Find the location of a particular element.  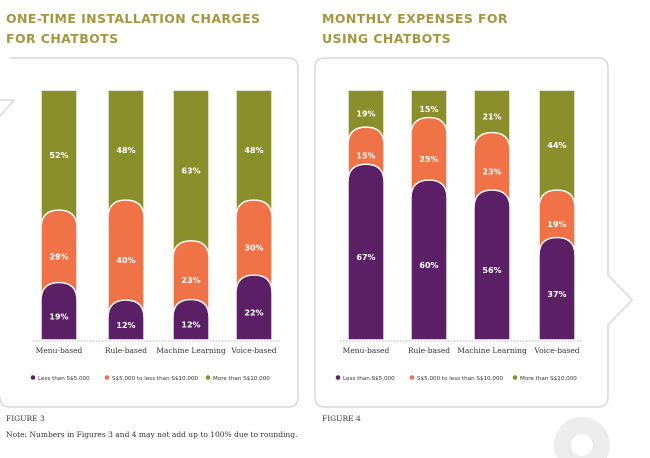

data-label: 30% is located at coordinates (253, 248).